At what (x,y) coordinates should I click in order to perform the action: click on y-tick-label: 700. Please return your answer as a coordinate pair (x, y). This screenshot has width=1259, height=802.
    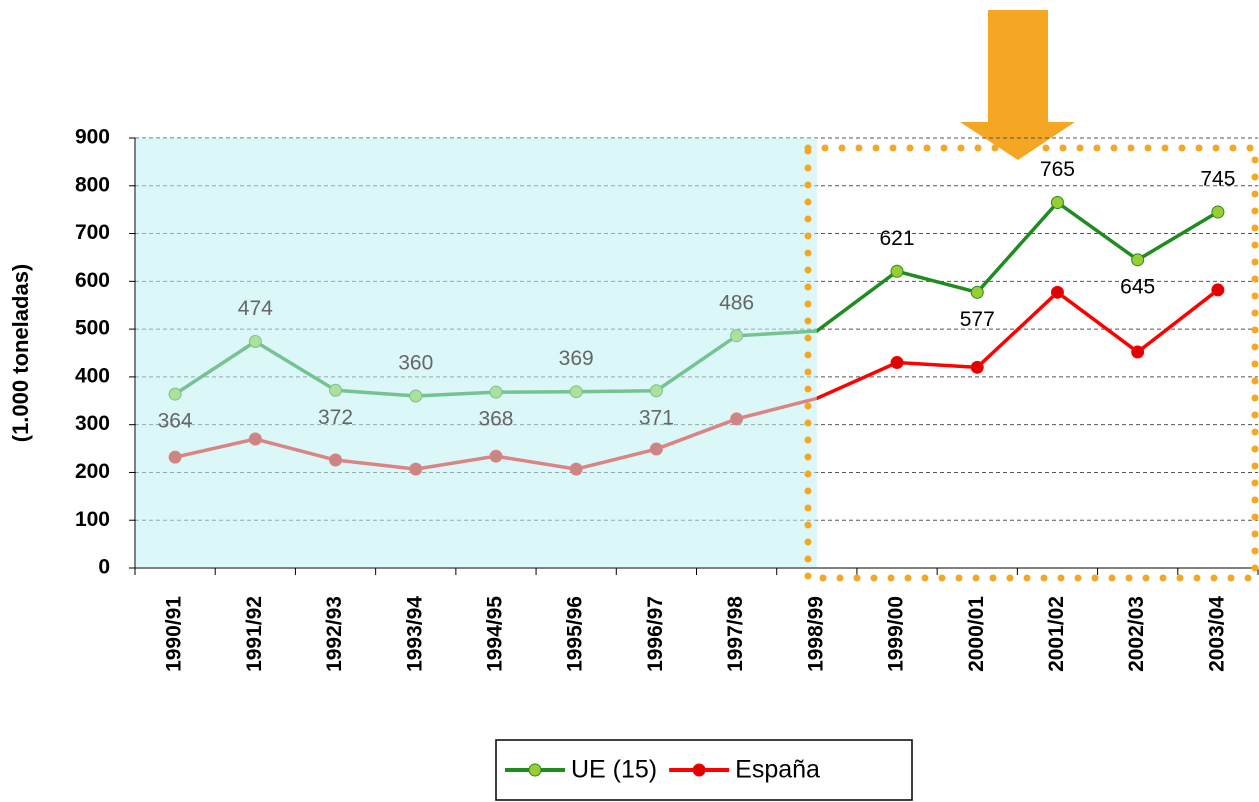
    Looking at the image, I should click on (92, 232).